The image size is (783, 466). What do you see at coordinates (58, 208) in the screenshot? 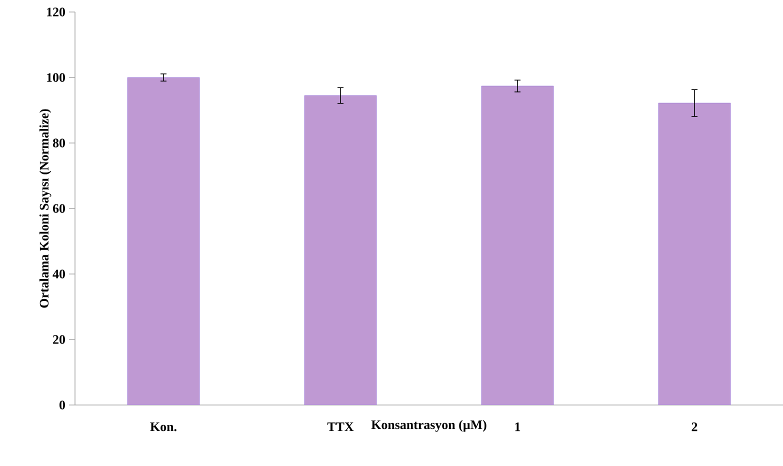
I see `y-tick-label: 60` at bounding box center [58, 208].